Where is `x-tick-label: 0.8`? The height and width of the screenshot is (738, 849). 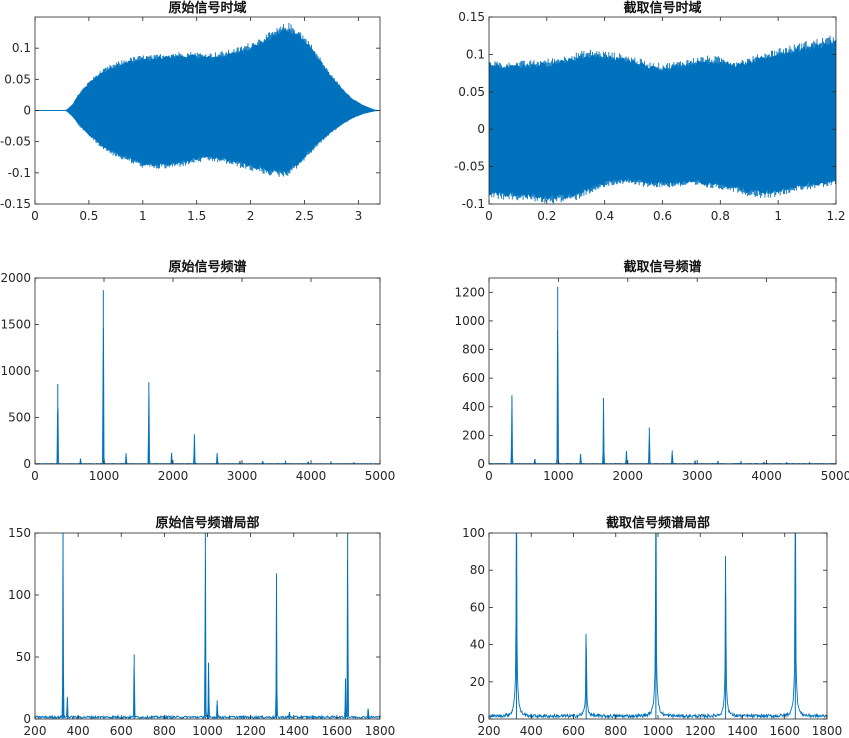 x-tick-label: 0.8 is located at coordinates (720, 216).